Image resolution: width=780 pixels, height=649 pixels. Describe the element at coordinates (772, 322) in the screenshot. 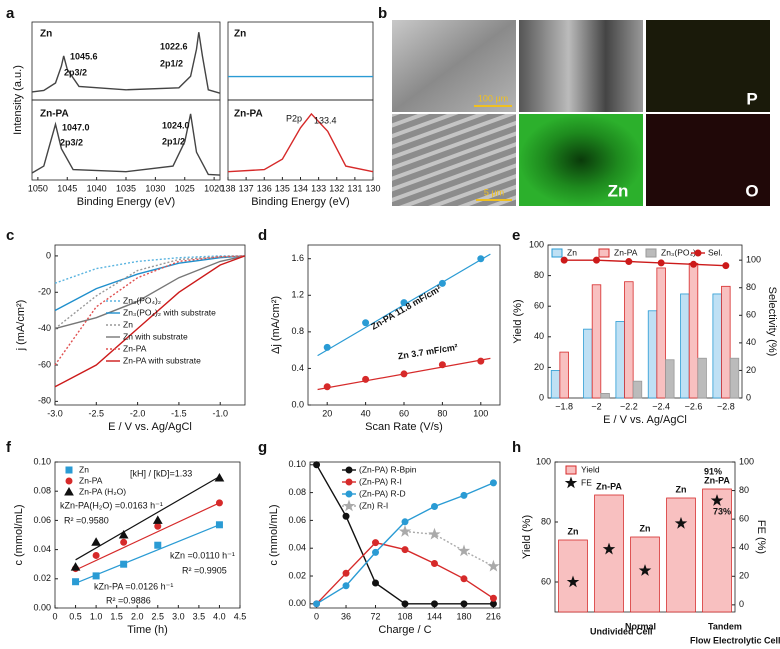

I see `y2-axis-label: Selectivity (%)` at that location.